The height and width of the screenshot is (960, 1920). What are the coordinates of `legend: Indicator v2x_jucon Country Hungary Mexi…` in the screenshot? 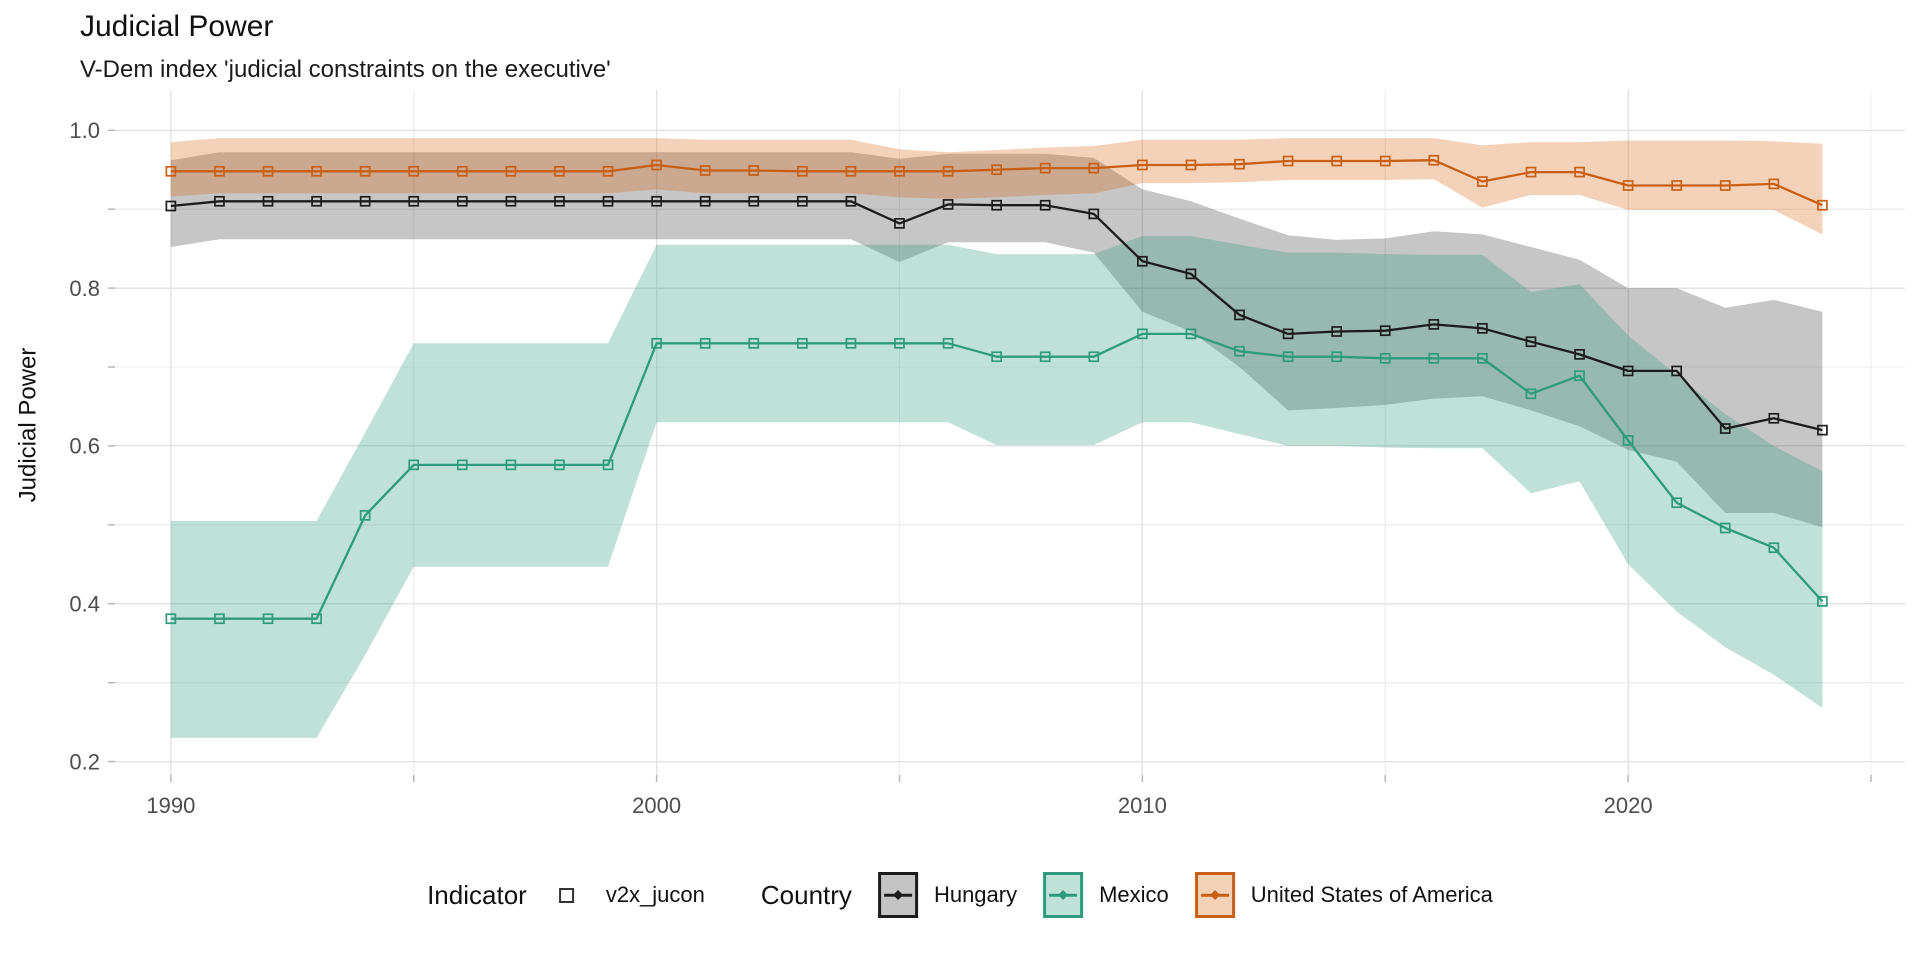 It's located at (960, 895).